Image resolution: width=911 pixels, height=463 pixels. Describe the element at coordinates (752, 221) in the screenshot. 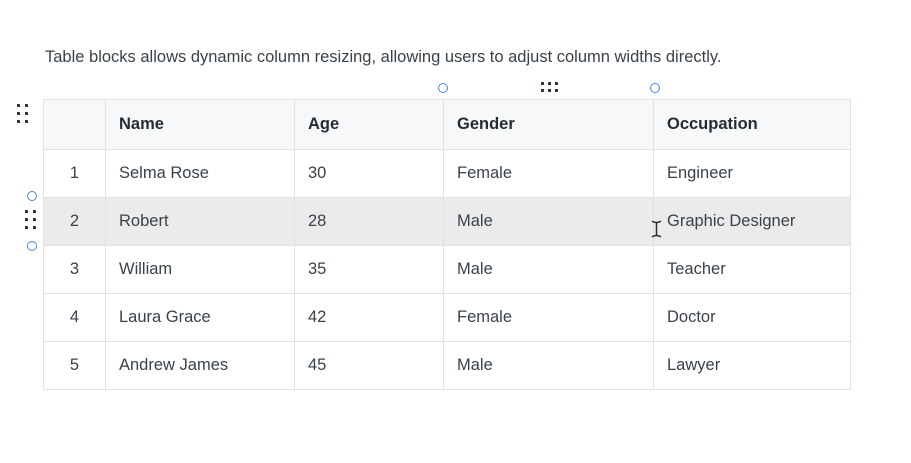

I see `occupation-cell: Graphic Designer` at that location.